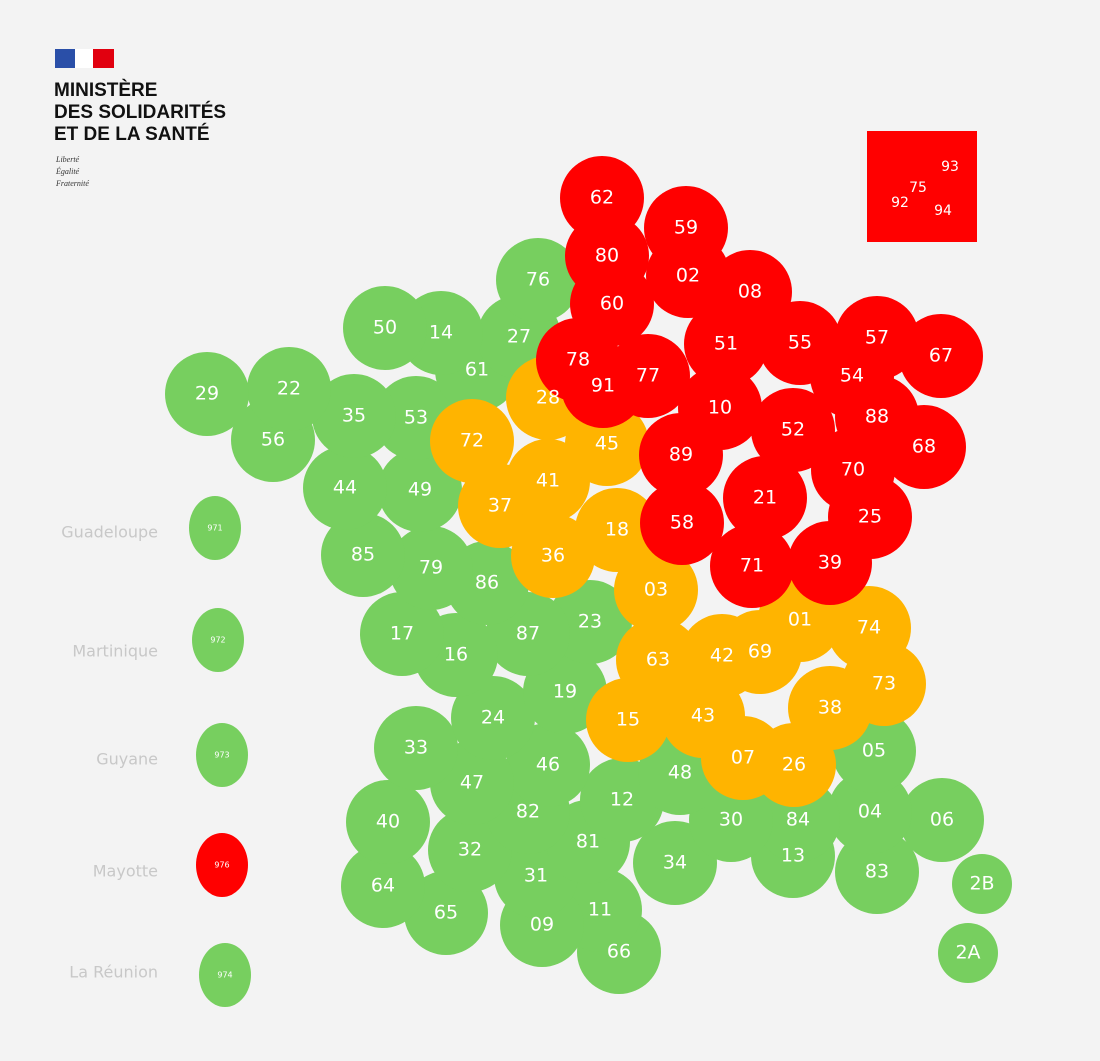  Describe the element at coordinates (603, 386) in the screenshot. I see `department-code: 91` at that location.